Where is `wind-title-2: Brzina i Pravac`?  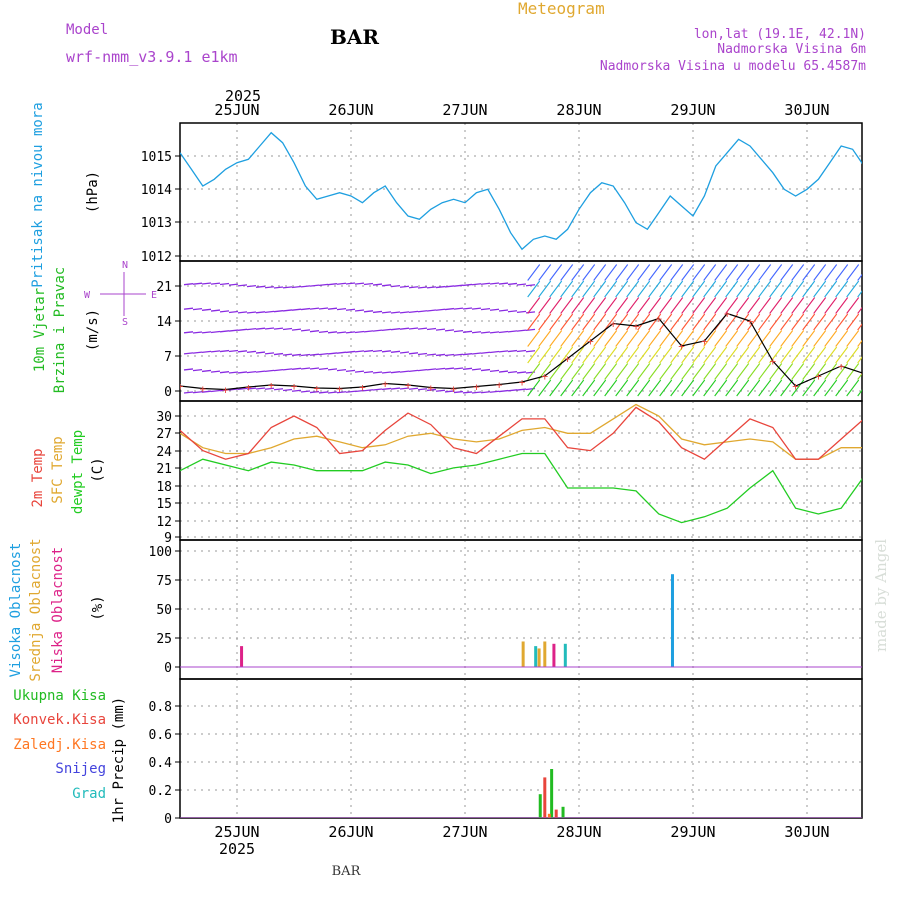 wind-title-2: Brzina i Pravac is located at coordinates (60, 330).